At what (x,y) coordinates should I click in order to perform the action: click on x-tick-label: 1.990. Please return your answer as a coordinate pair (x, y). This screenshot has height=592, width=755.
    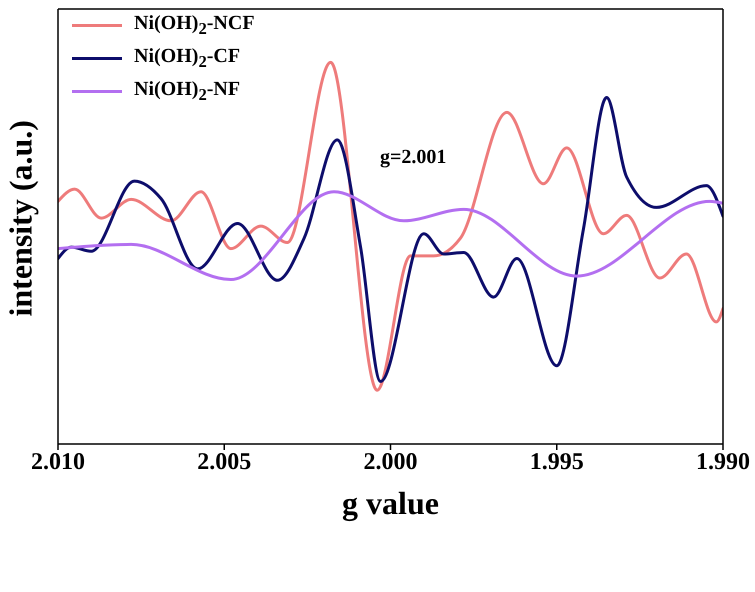
    Looking at the image, I should click on (723, 462).